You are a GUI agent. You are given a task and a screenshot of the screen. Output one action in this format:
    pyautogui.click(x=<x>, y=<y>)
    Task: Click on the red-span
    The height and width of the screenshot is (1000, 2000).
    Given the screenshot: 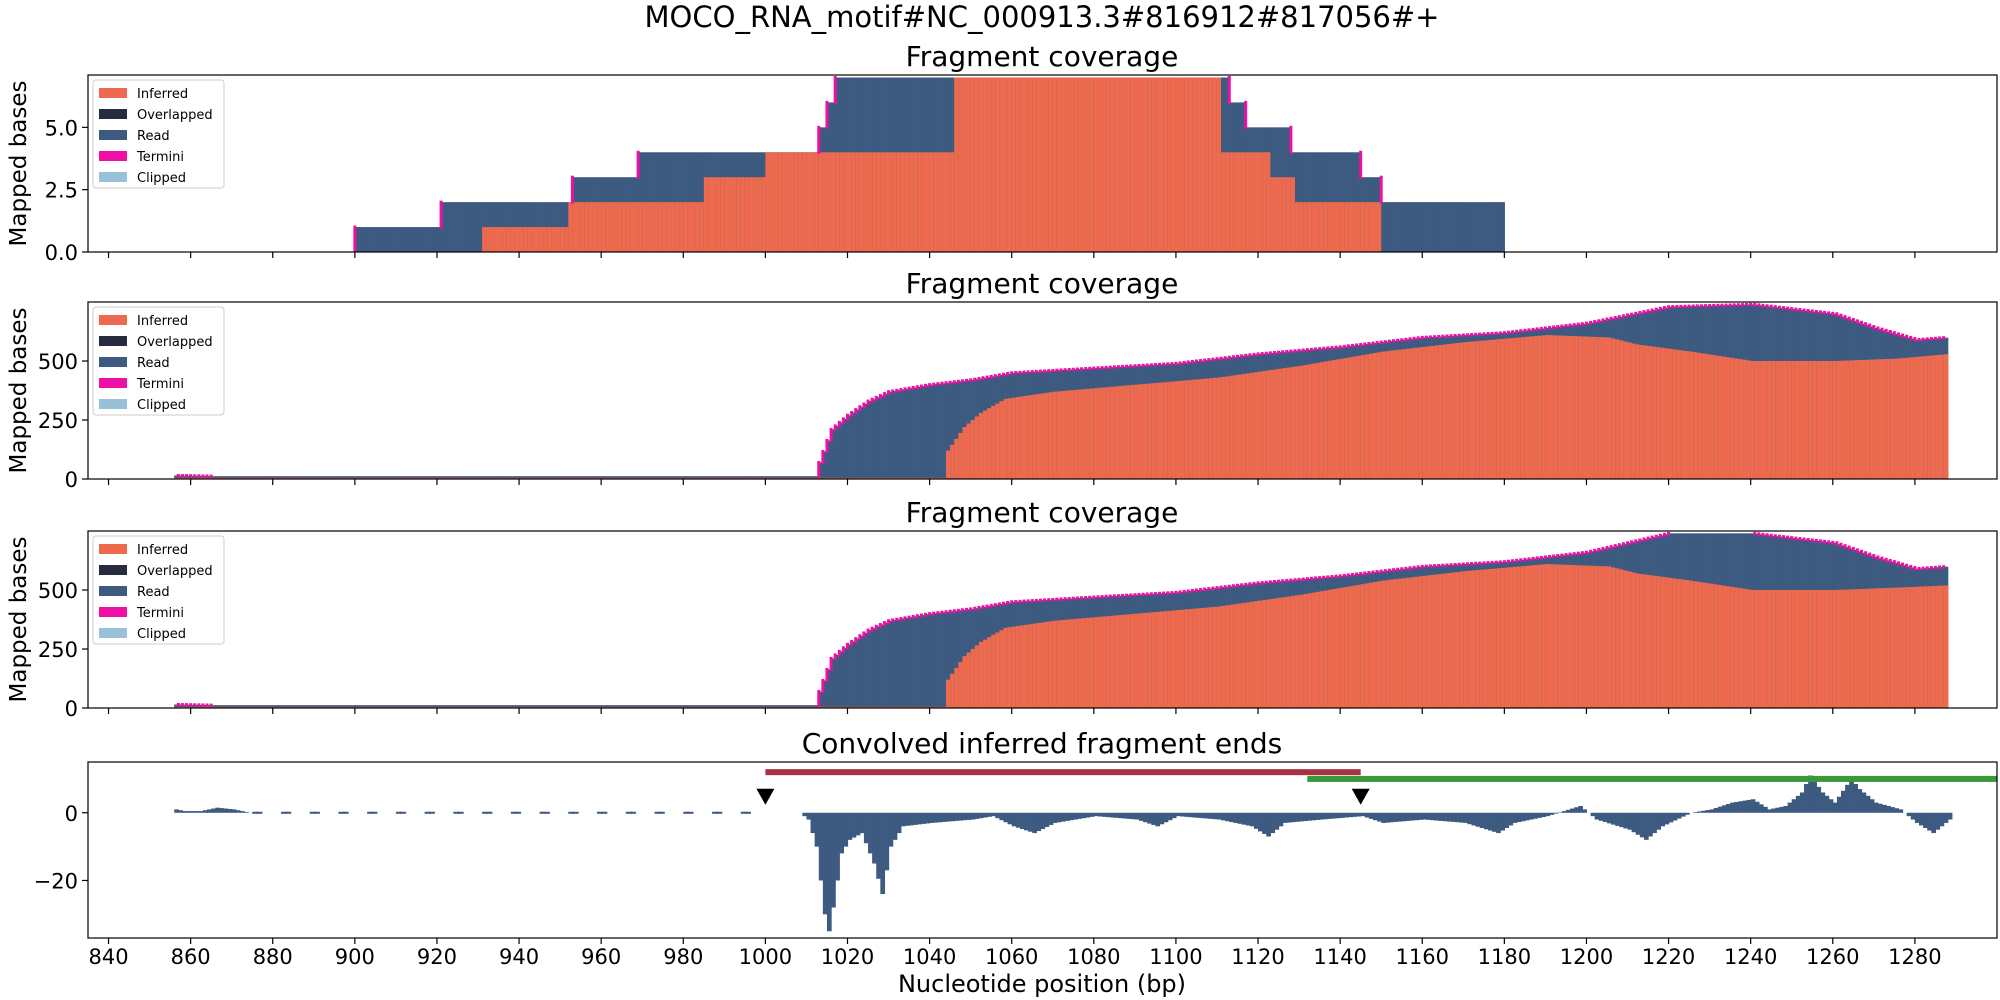 What is the action you would take?
    pyautogui.click(x=1063, y=772)
    